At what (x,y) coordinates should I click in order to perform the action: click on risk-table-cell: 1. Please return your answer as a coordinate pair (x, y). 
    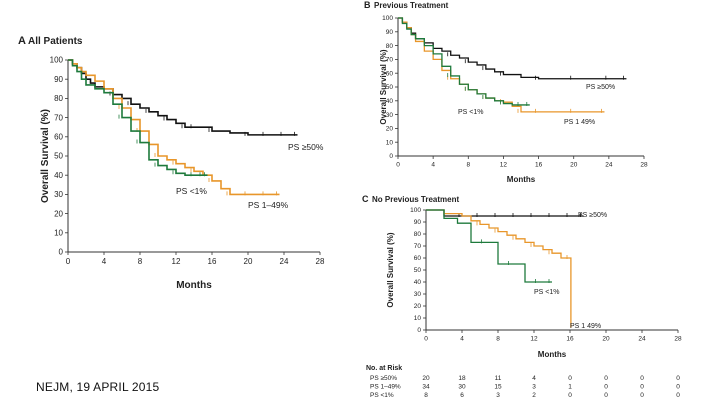
    Looking at the image, I should click on (570, 387).